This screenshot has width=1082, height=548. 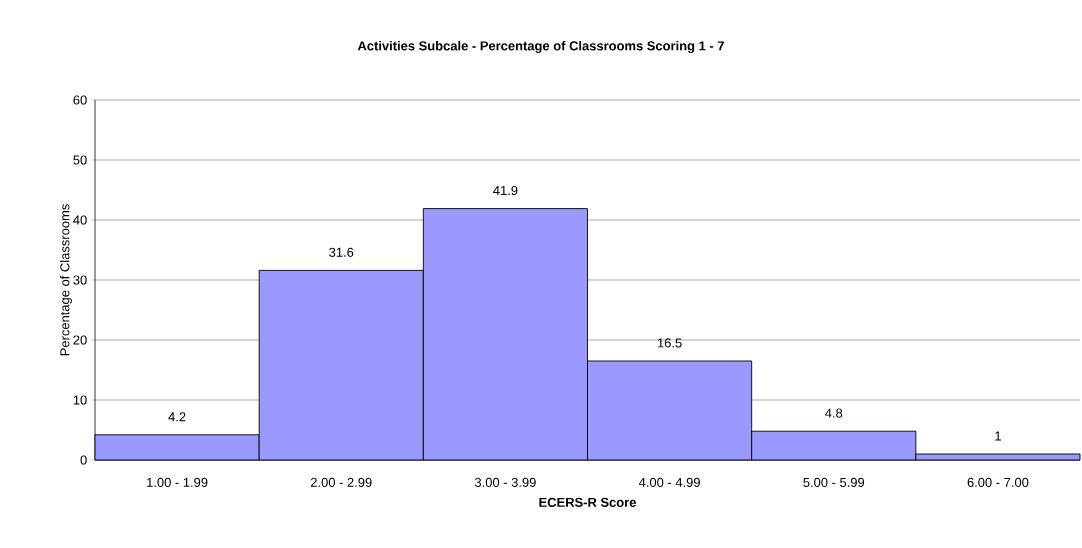 What do you see at coordinates (83, 460) in the screenshot?
I see `y-tick-label: 0` at bounding box center [83, 460].